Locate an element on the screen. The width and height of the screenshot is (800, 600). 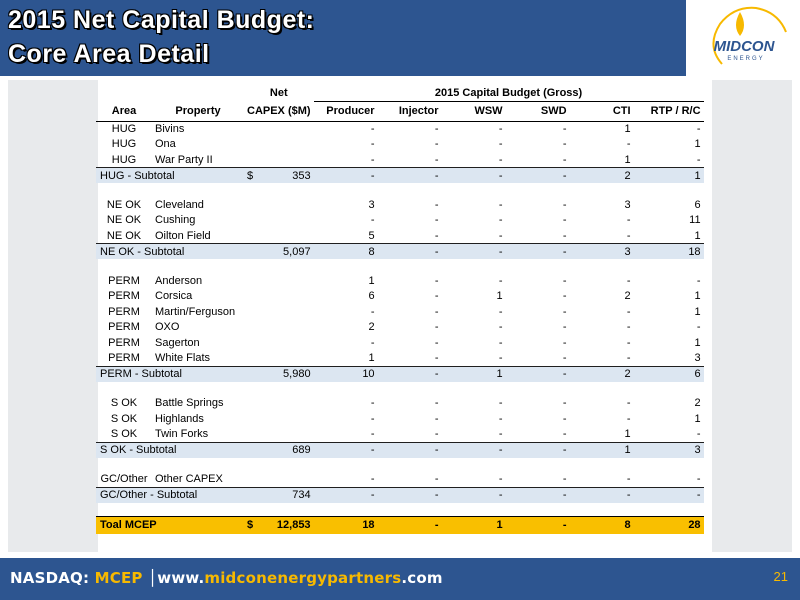
subtotal-capex: 689 is located at coordinates (287, 449).